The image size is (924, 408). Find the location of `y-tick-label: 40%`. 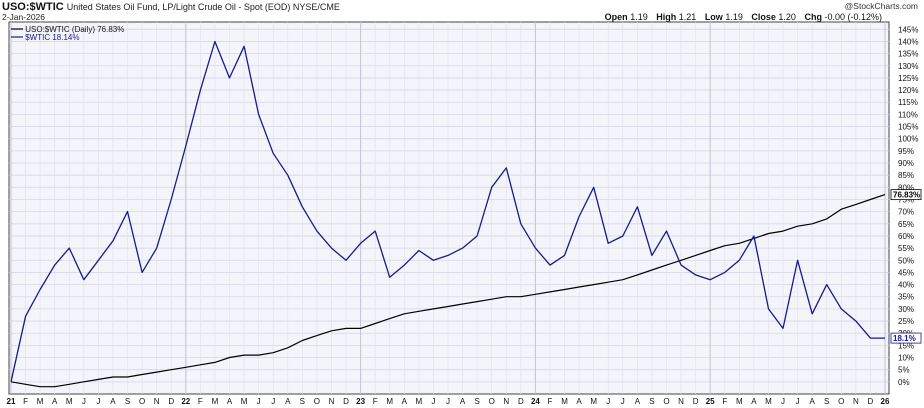

y-tick-label: 40% is located at coordinates (906, 285).